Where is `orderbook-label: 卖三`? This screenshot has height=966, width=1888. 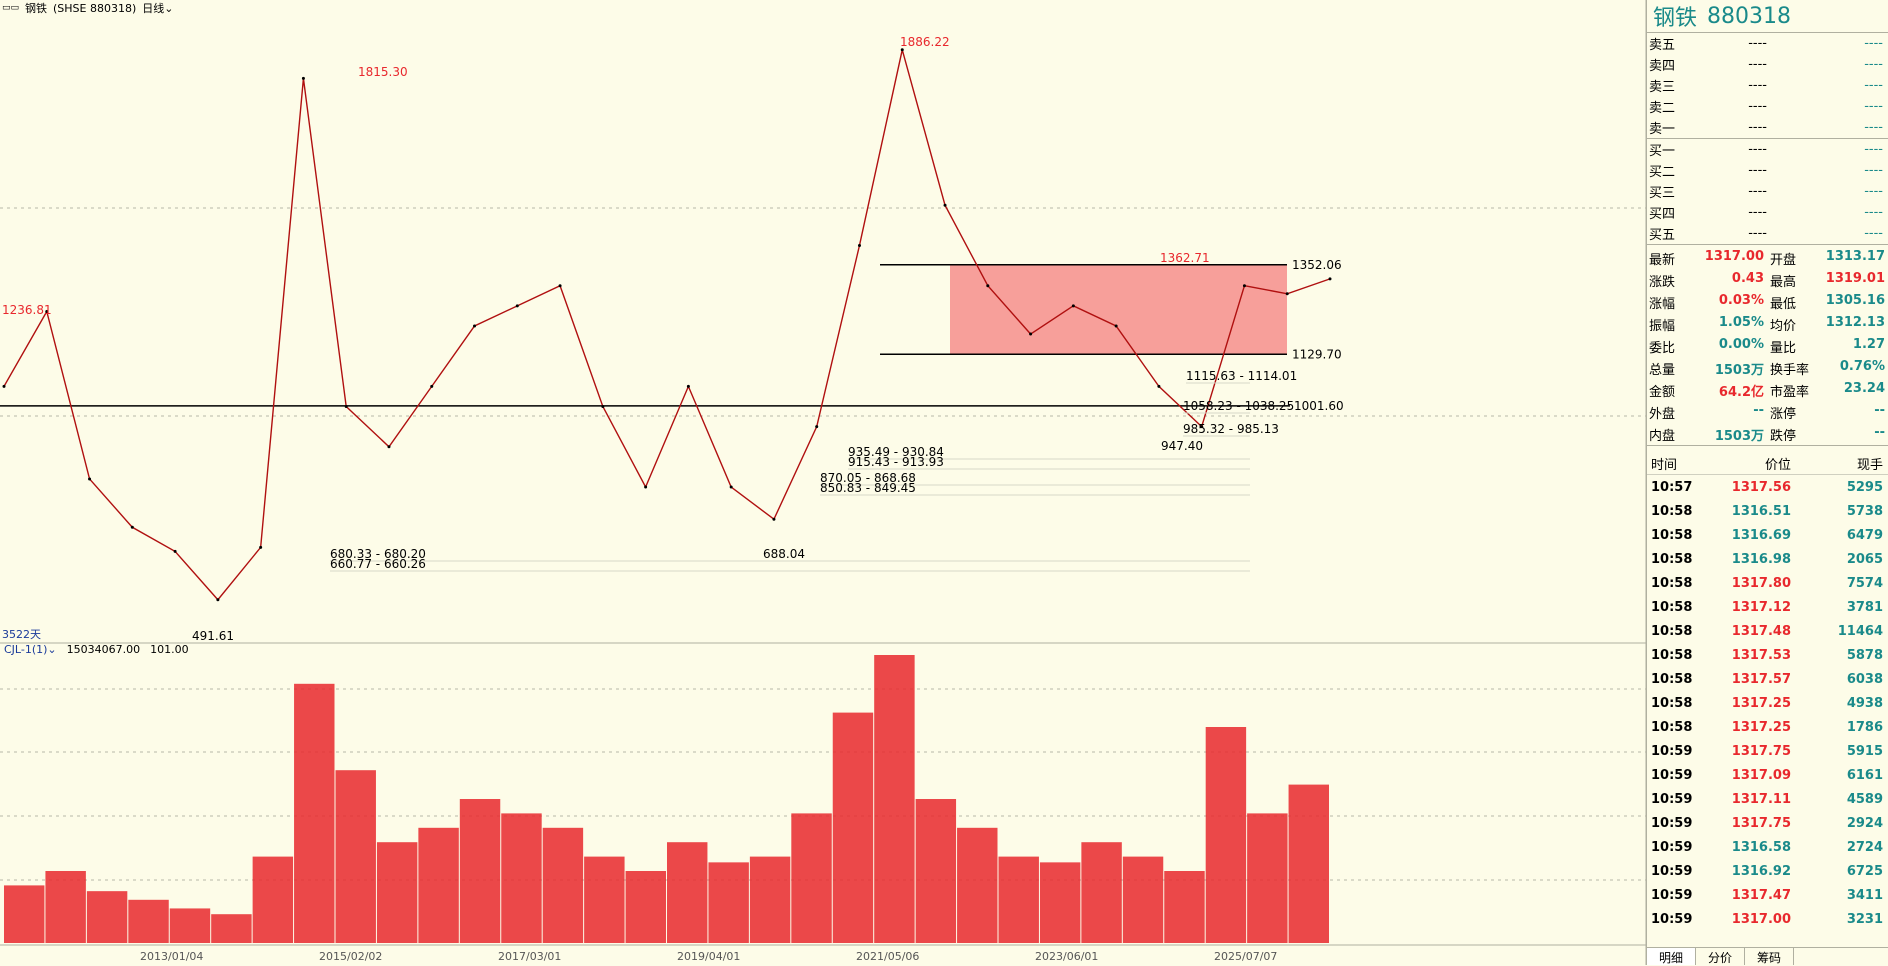
orderbook-label: 卖三 is located at coordinates (1662, 87).